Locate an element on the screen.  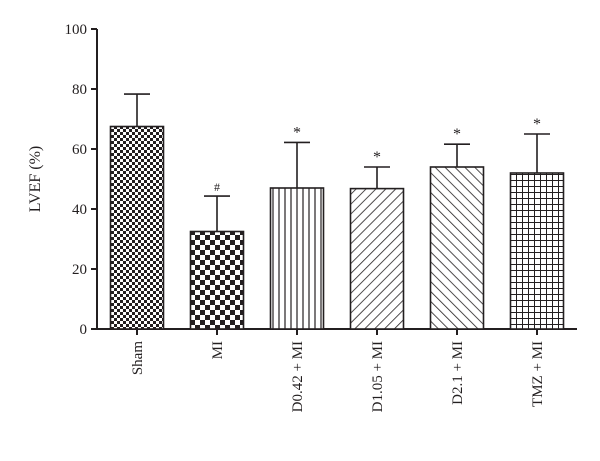
y-tick-label: 20 is located at coordinates (79, 270).